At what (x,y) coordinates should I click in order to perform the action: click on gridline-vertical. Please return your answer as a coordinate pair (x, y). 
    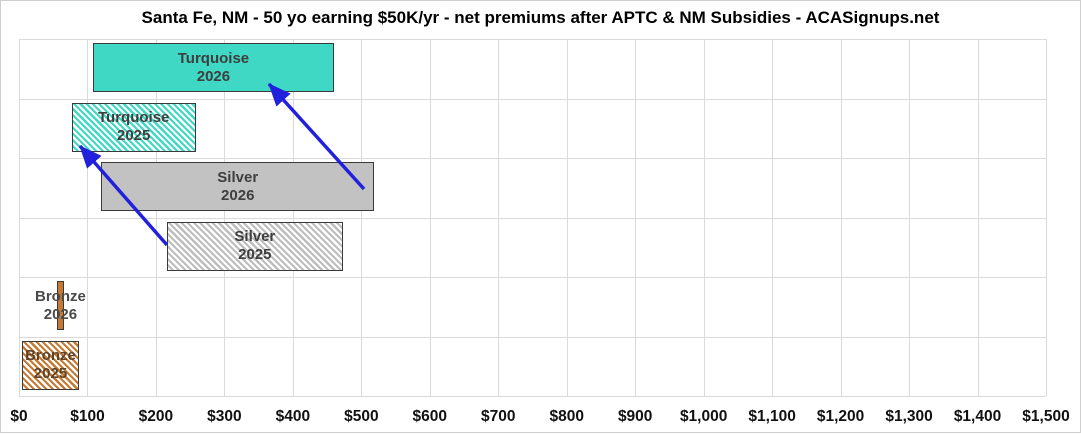
    Looking at the image, I should click on (1046, 217).